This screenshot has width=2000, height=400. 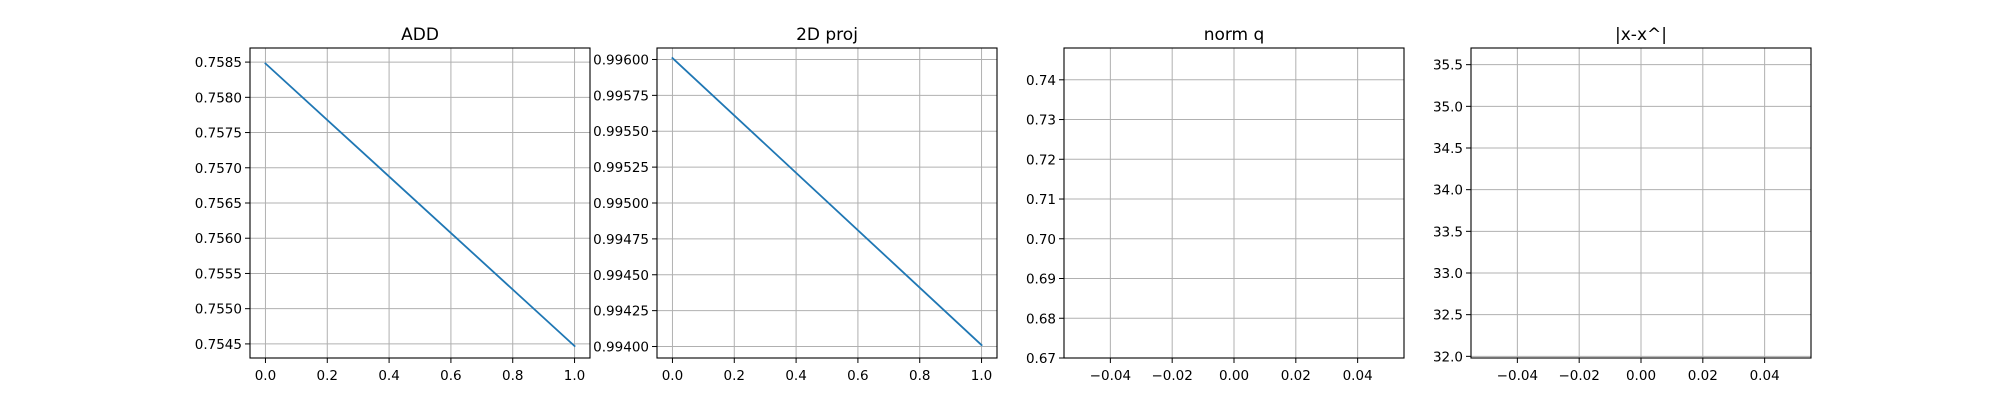 What do you see at coordinates (420, 35) in the screenshot?
I see `subplot-add-title: ADD` at bounding box center [420, 35].